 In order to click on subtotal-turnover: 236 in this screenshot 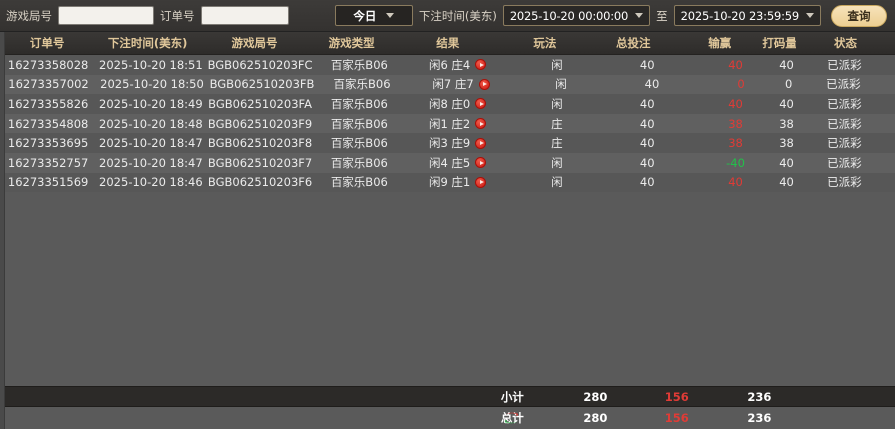, I will do `click(759, 396)`.